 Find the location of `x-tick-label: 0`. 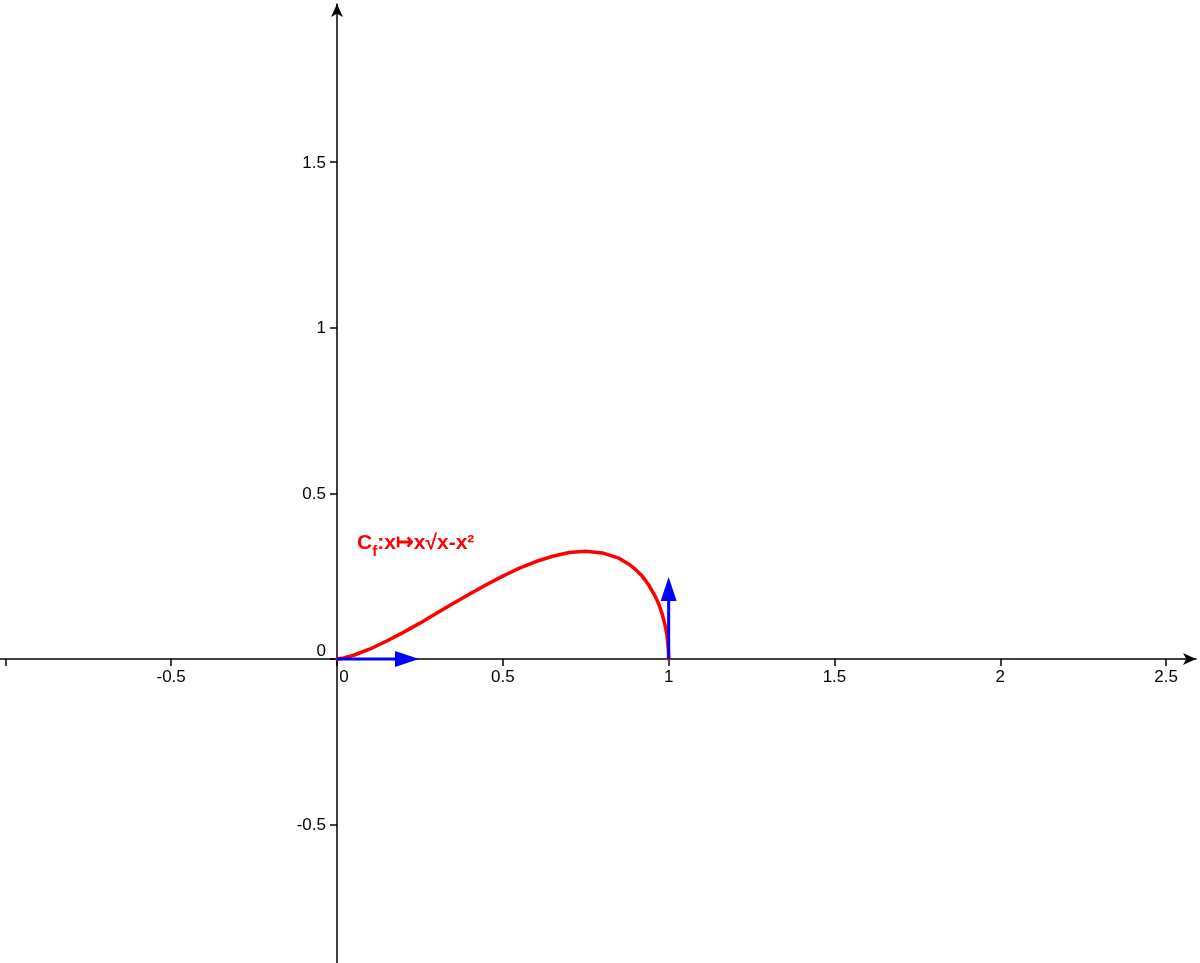

x-tick-label: 0 is located at coordinates (344, 676).